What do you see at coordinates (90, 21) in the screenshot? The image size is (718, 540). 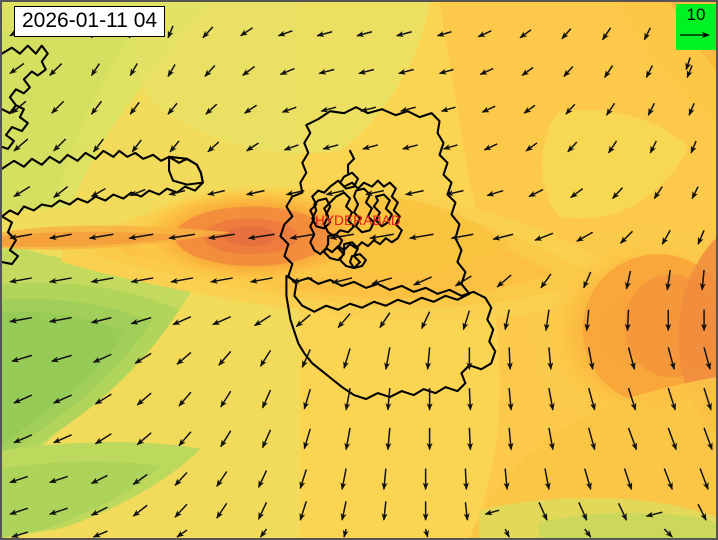 I see `timestamp-label: 2026-01-11 04` at bounding box center [90, 21].